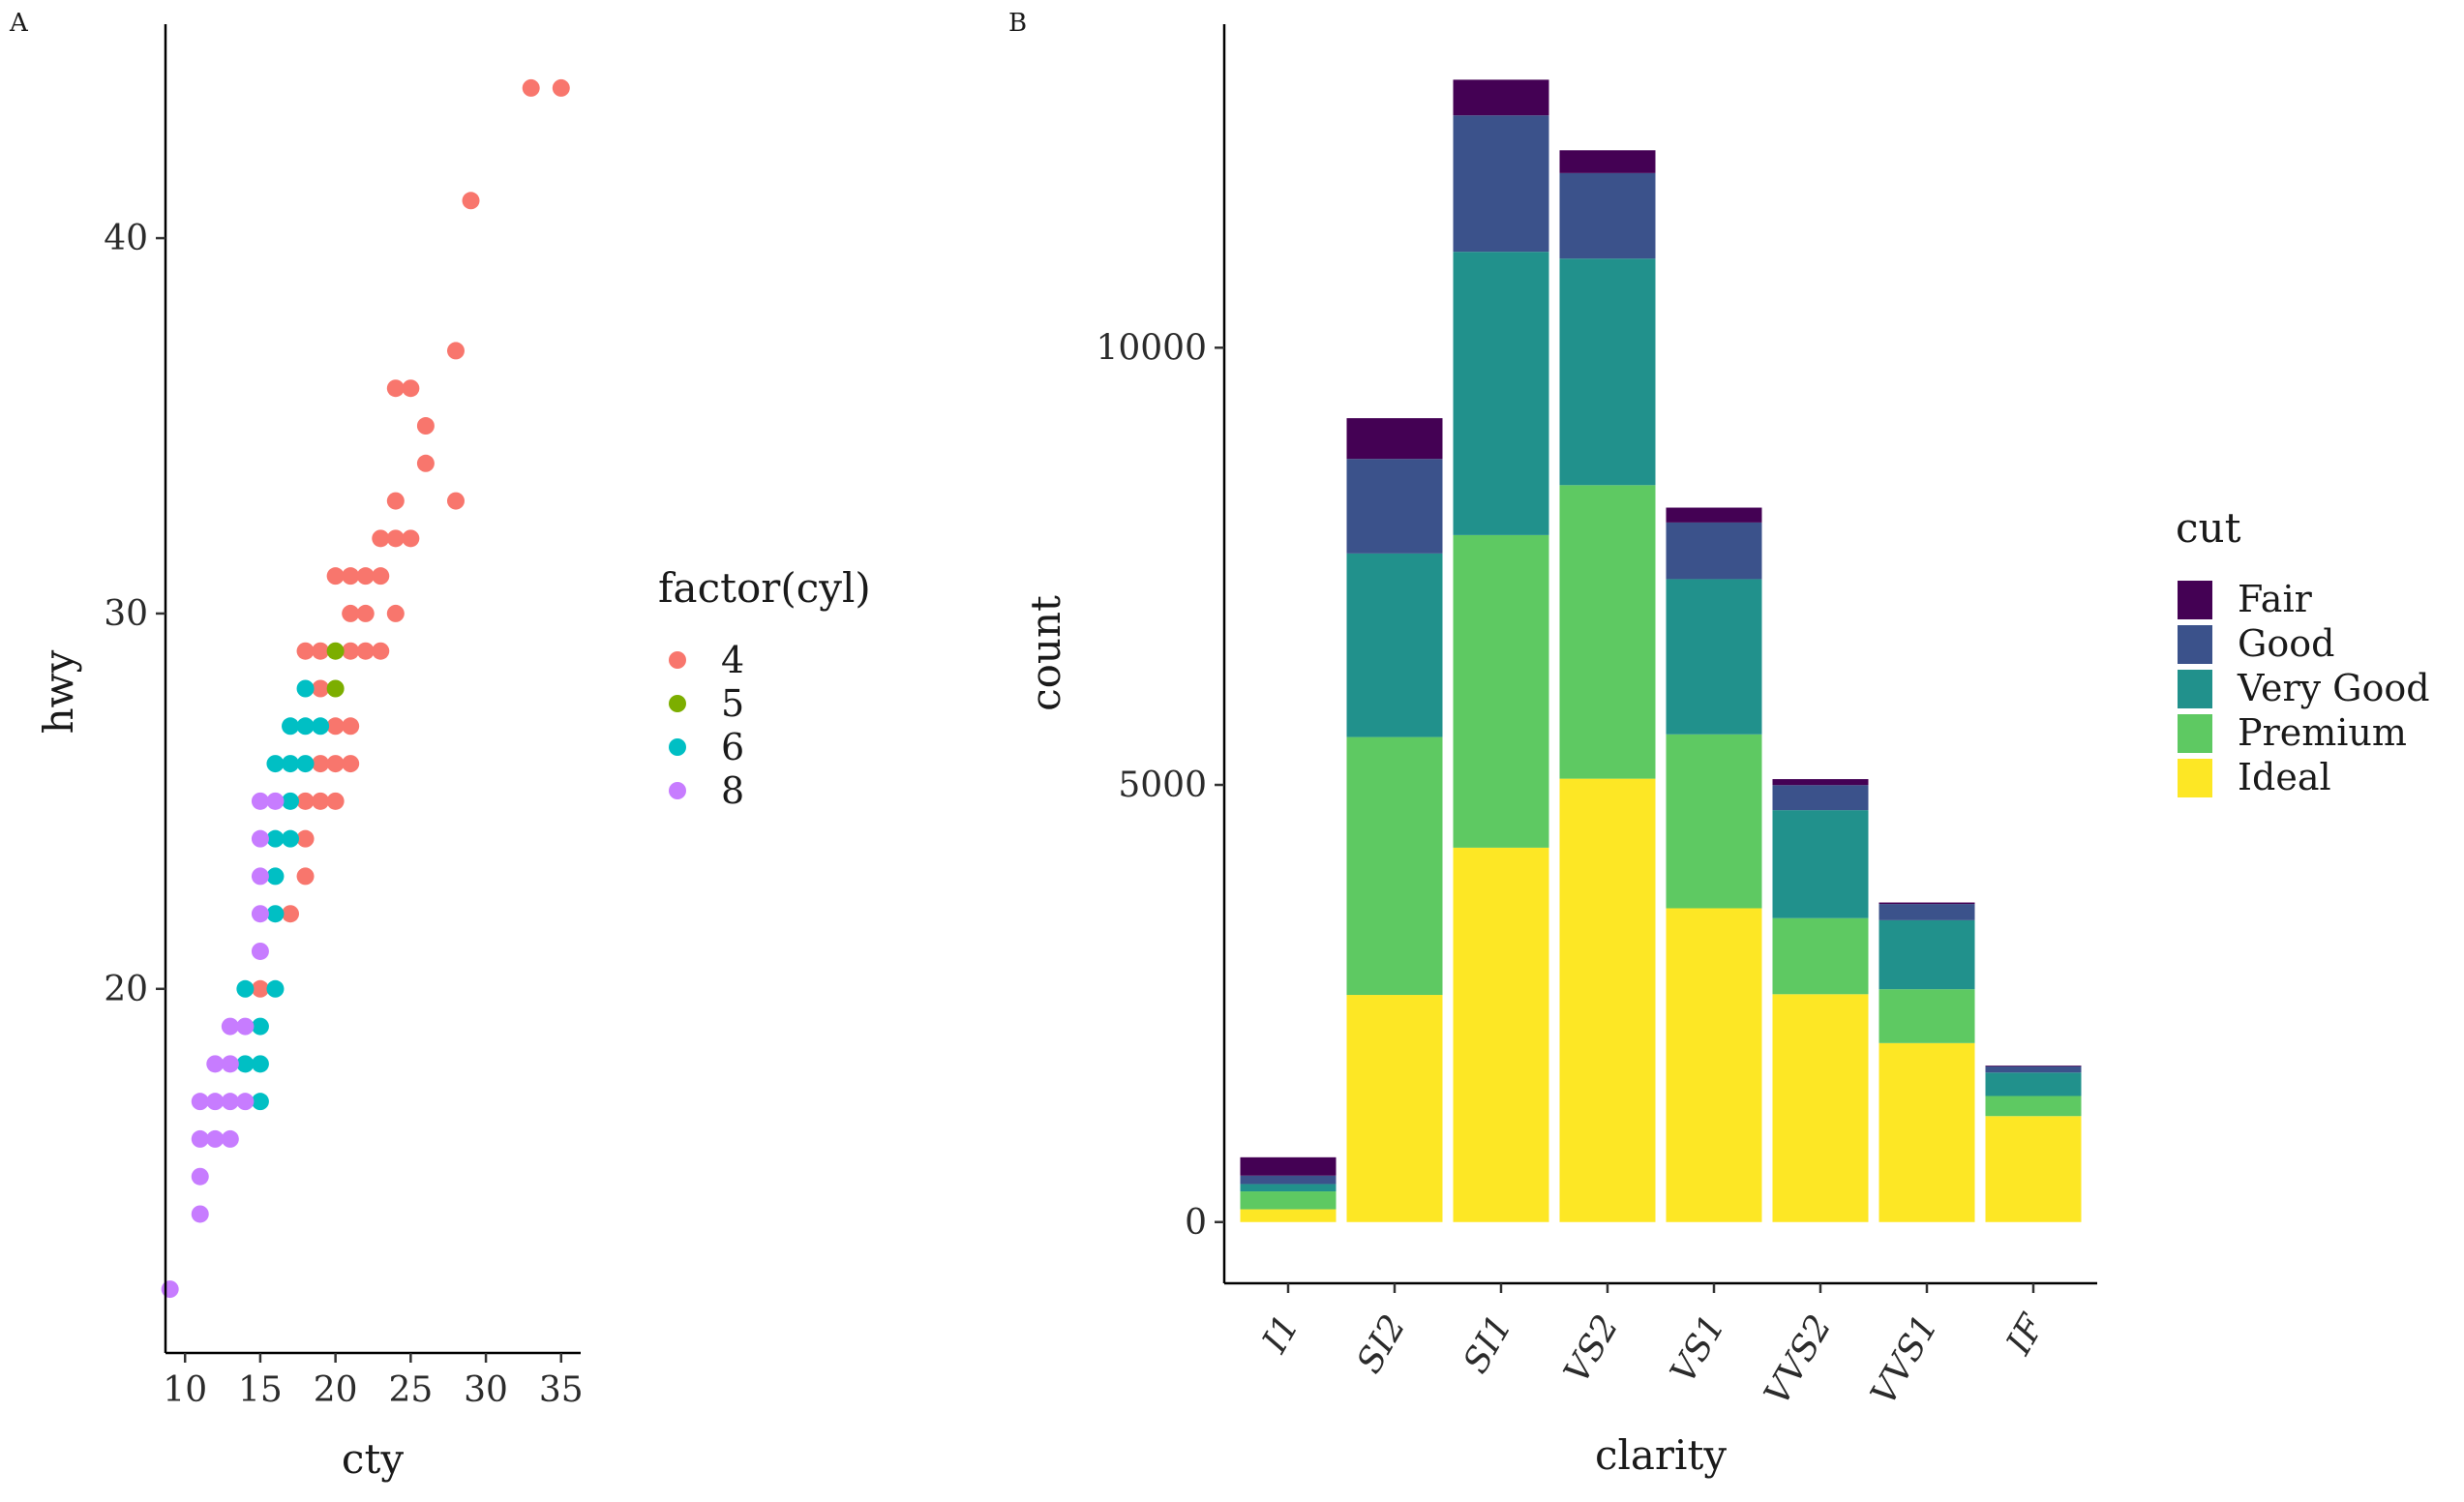  Describe the element at coordinates (1714, 515) in the screenshot. I see `bar-segment-vs1-fair` at that location.